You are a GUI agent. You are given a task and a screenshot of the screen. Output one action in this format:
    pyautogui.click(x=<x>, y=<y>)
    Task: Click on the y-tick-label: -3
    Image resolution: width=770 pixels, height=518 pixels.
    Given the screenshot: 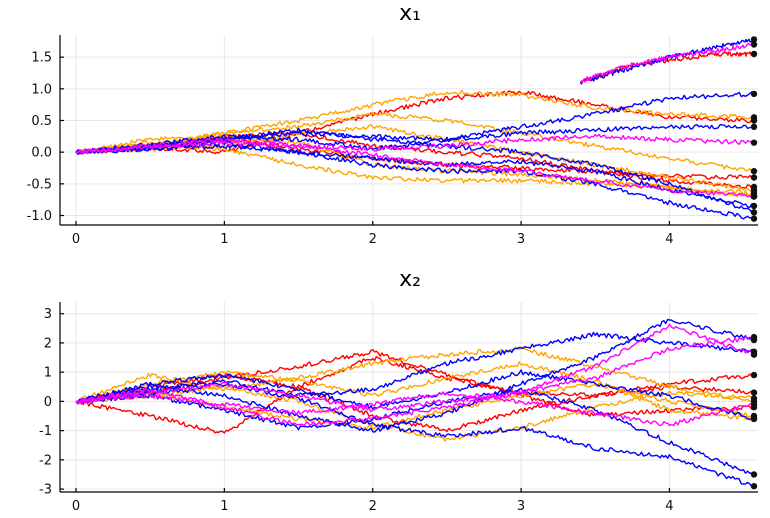 What is the action you would take?
    pyautogui.click(x=45, y=490)
    